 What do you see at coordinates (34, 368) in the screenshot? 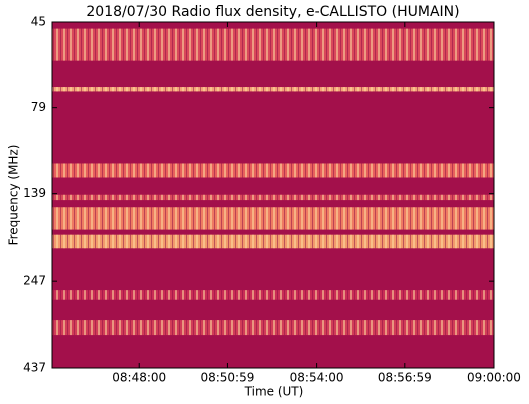
I see `y-tick-label: 437` at bounding box center [34, 368].